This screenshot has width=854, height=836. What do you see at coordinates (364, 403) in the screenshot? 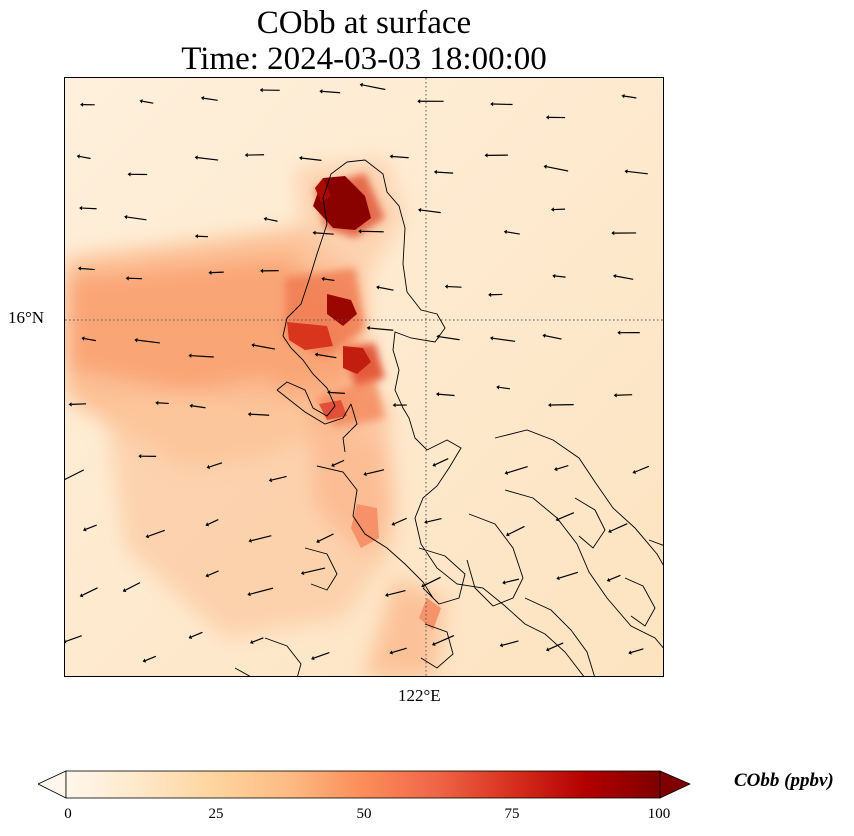
I see `hotspot-cells` at bounding box center [364, 403].